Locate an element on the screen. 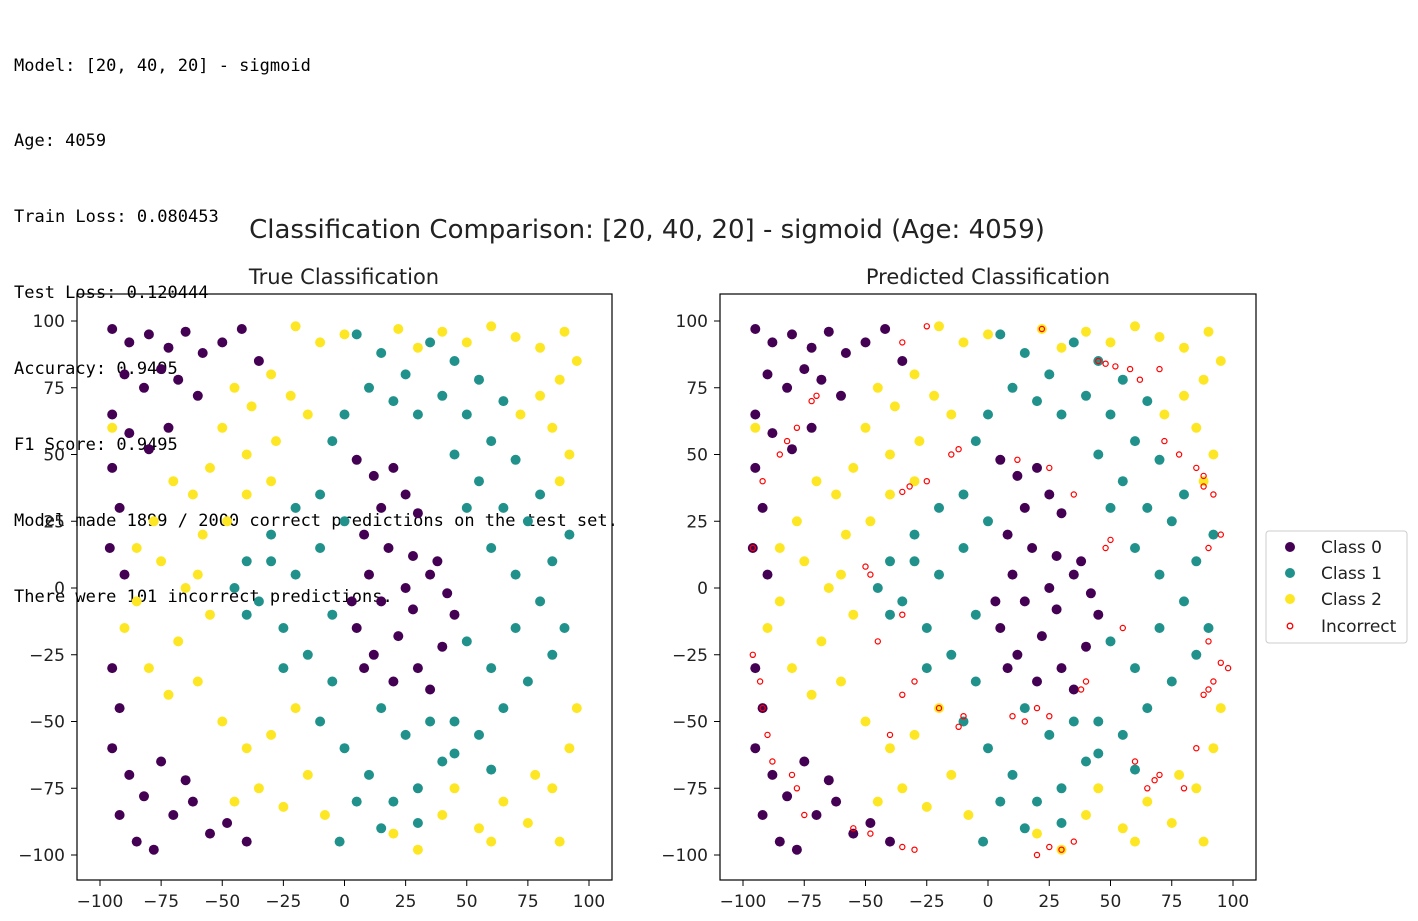 This screenshot has height=921, width=1418. y-tick-label: −25 is located at coordinates (690, 656).